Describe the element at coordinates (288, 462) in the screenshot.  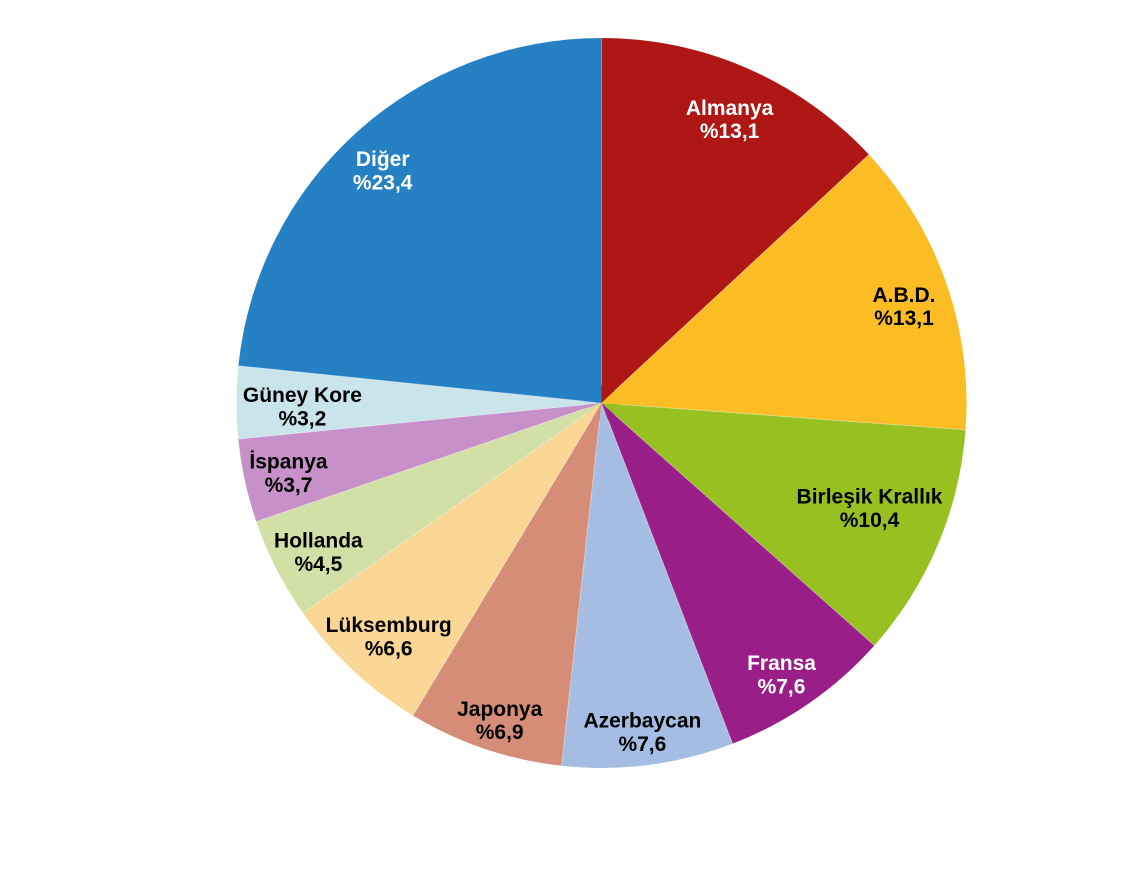
I see `svg-text: İspanya` at that location.